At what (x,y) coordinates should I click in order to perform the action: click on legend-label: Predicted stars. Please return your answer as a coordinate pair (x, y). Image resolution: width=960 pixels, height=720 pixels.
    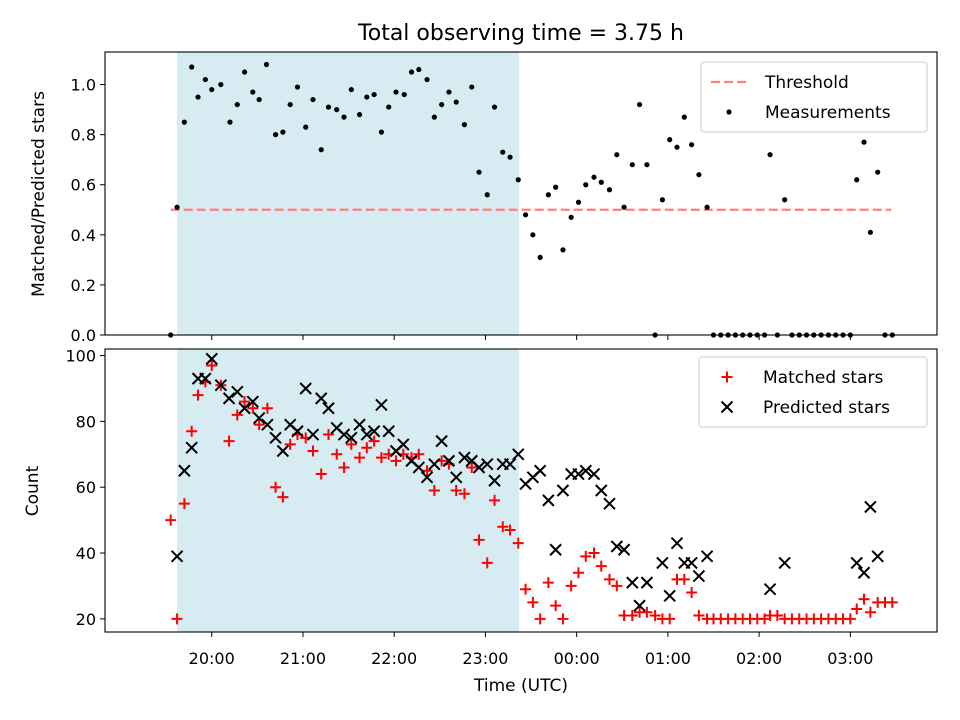
    Looking at the image, I should click on (826, 408).